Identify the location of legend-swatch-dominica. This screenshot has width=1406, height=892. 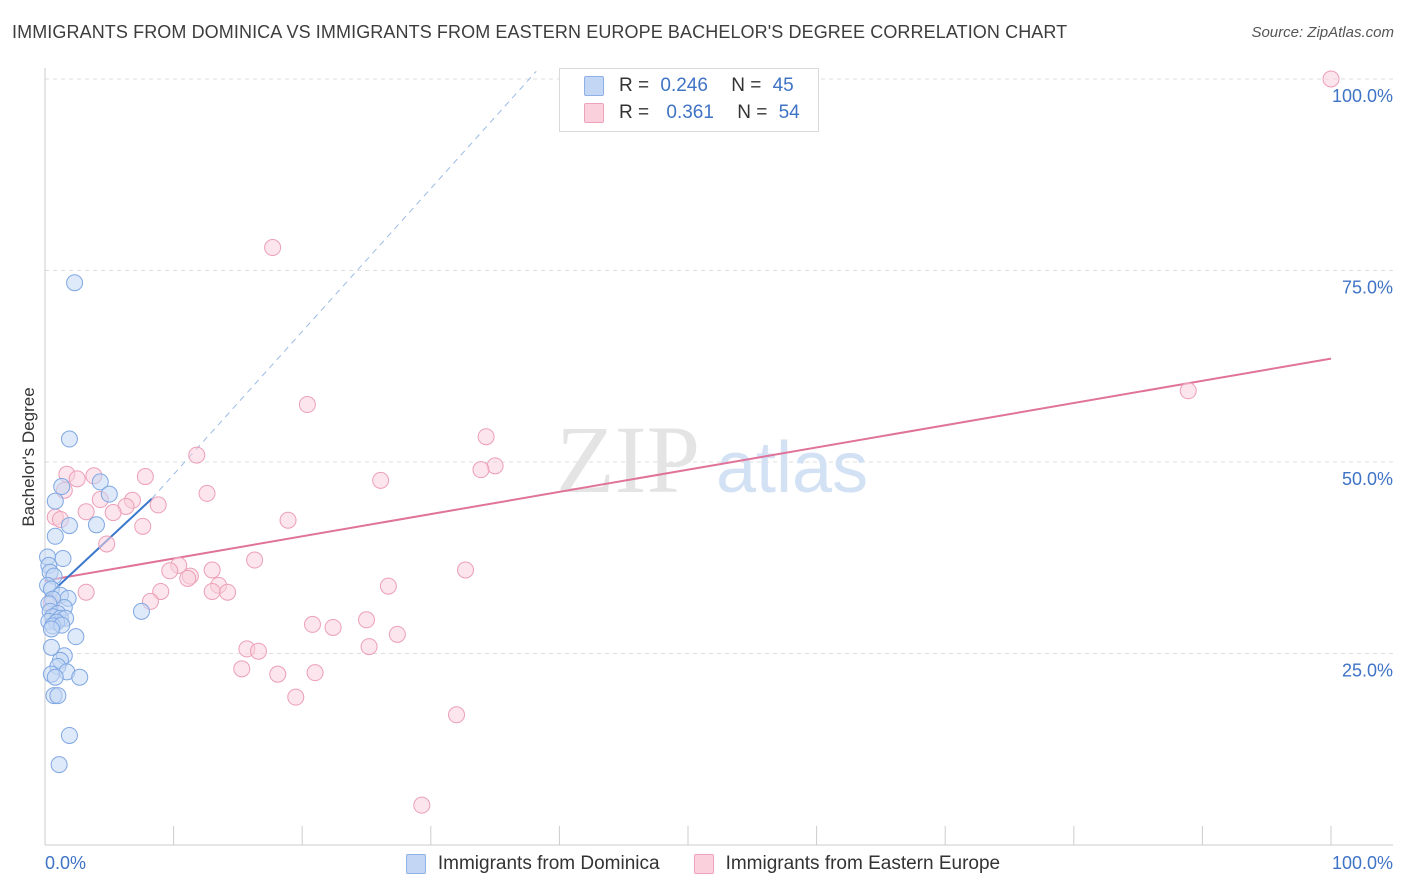
(415, 864).